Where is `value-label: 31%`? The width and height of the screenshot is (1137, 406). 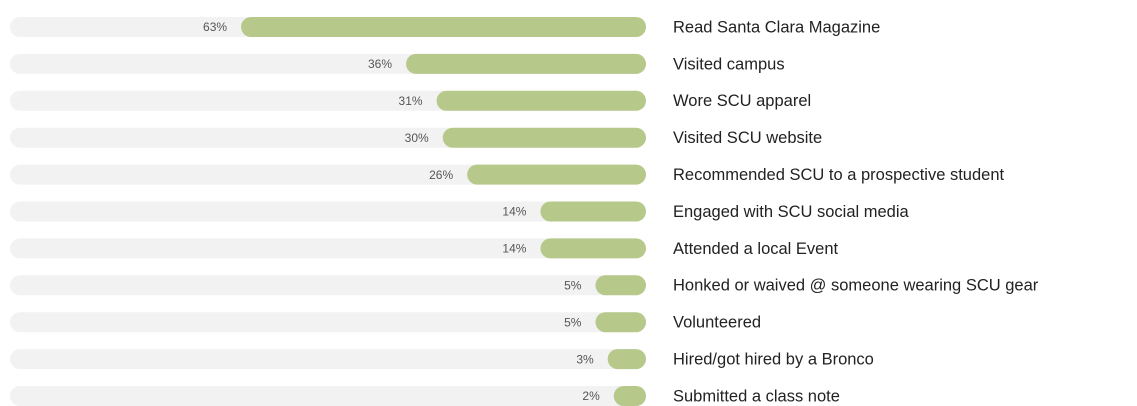 value-label: 31% is located at coordinates (411, 101).